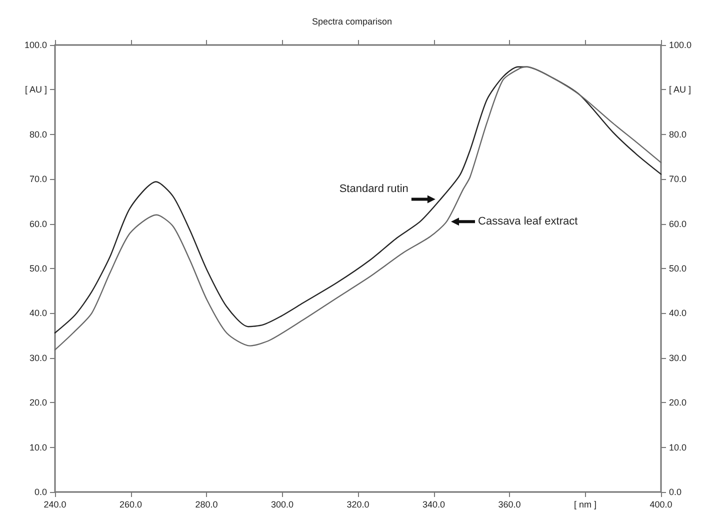  Describe the element at coordinates (40, 492) in the screenshot. I see `y-tick-label: 0.0` at that location.